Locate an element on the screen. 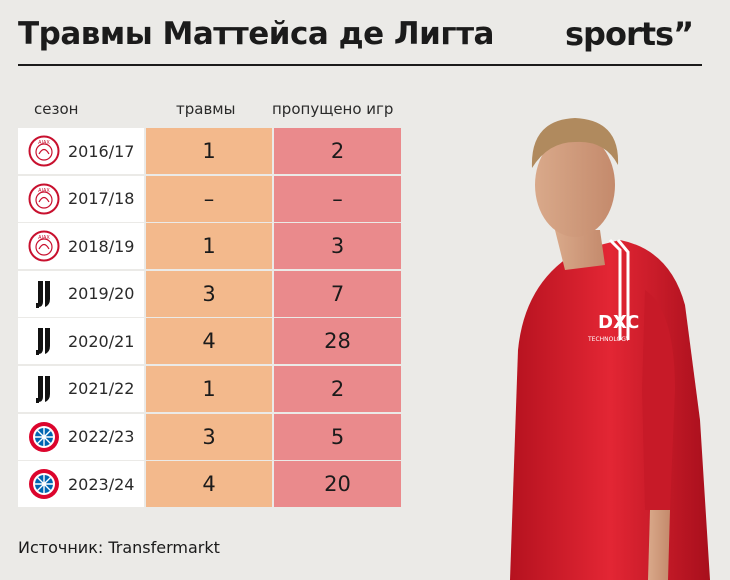 The height and width of the screenshot is (580, 730). season-label: 2020/21 is located at coordinates (101, 341).